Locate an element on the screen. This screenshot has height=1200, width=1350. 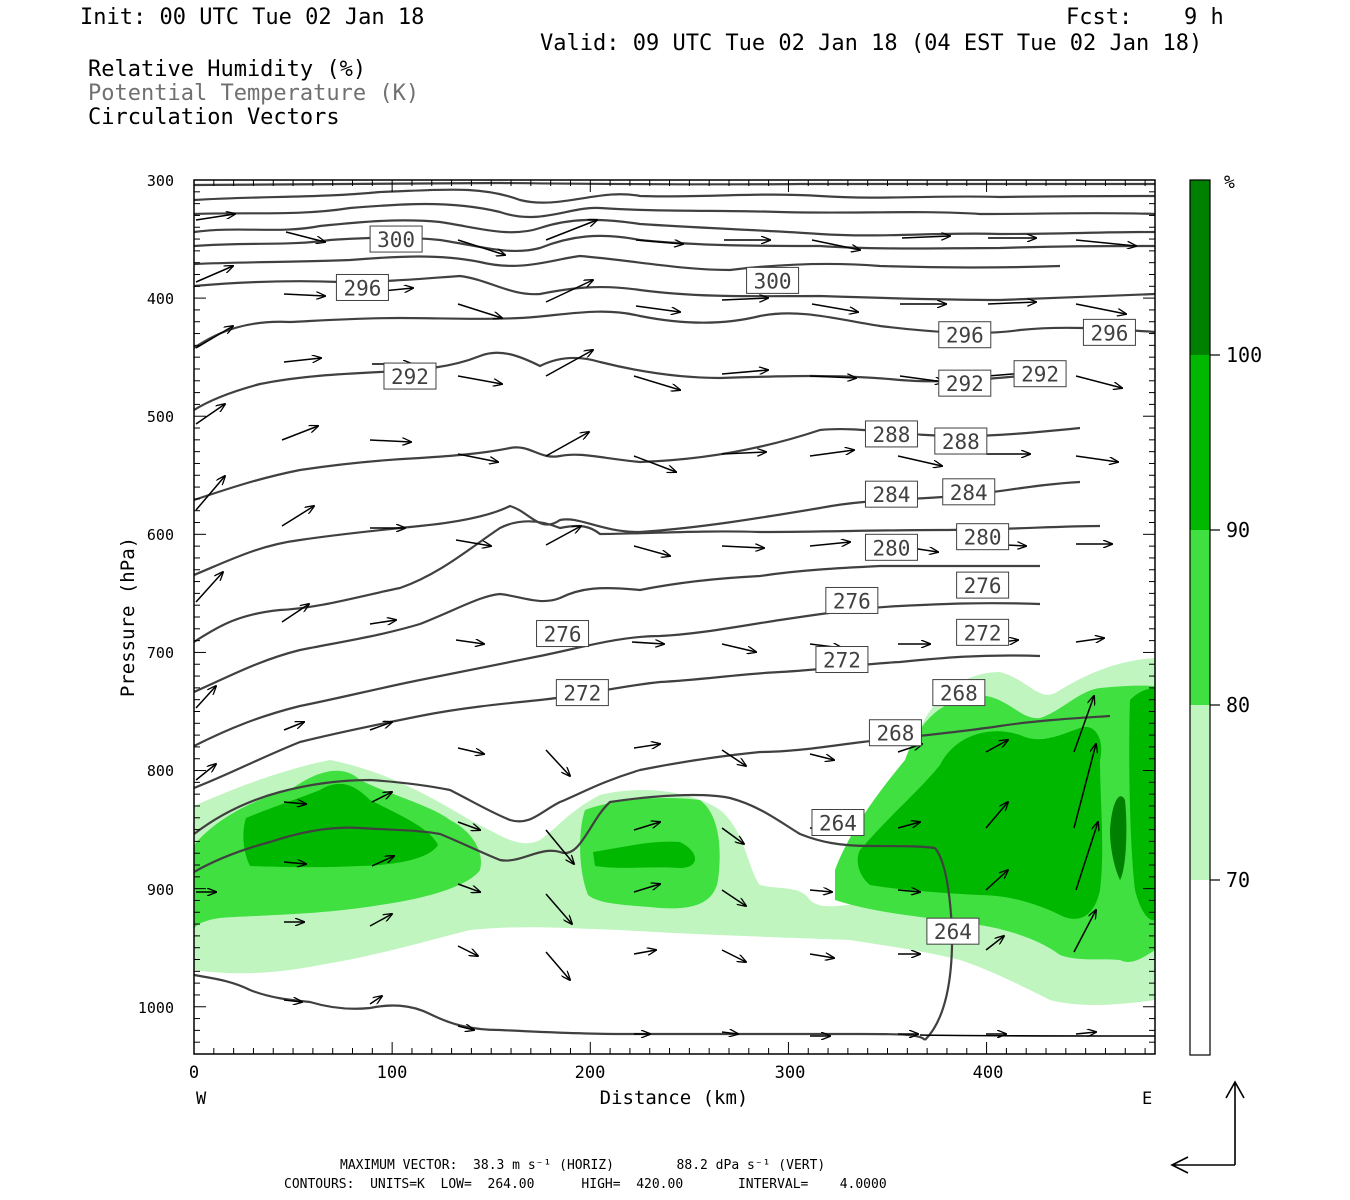
x-axis-label: Distance (km) is located at coordinates (674, 1098).